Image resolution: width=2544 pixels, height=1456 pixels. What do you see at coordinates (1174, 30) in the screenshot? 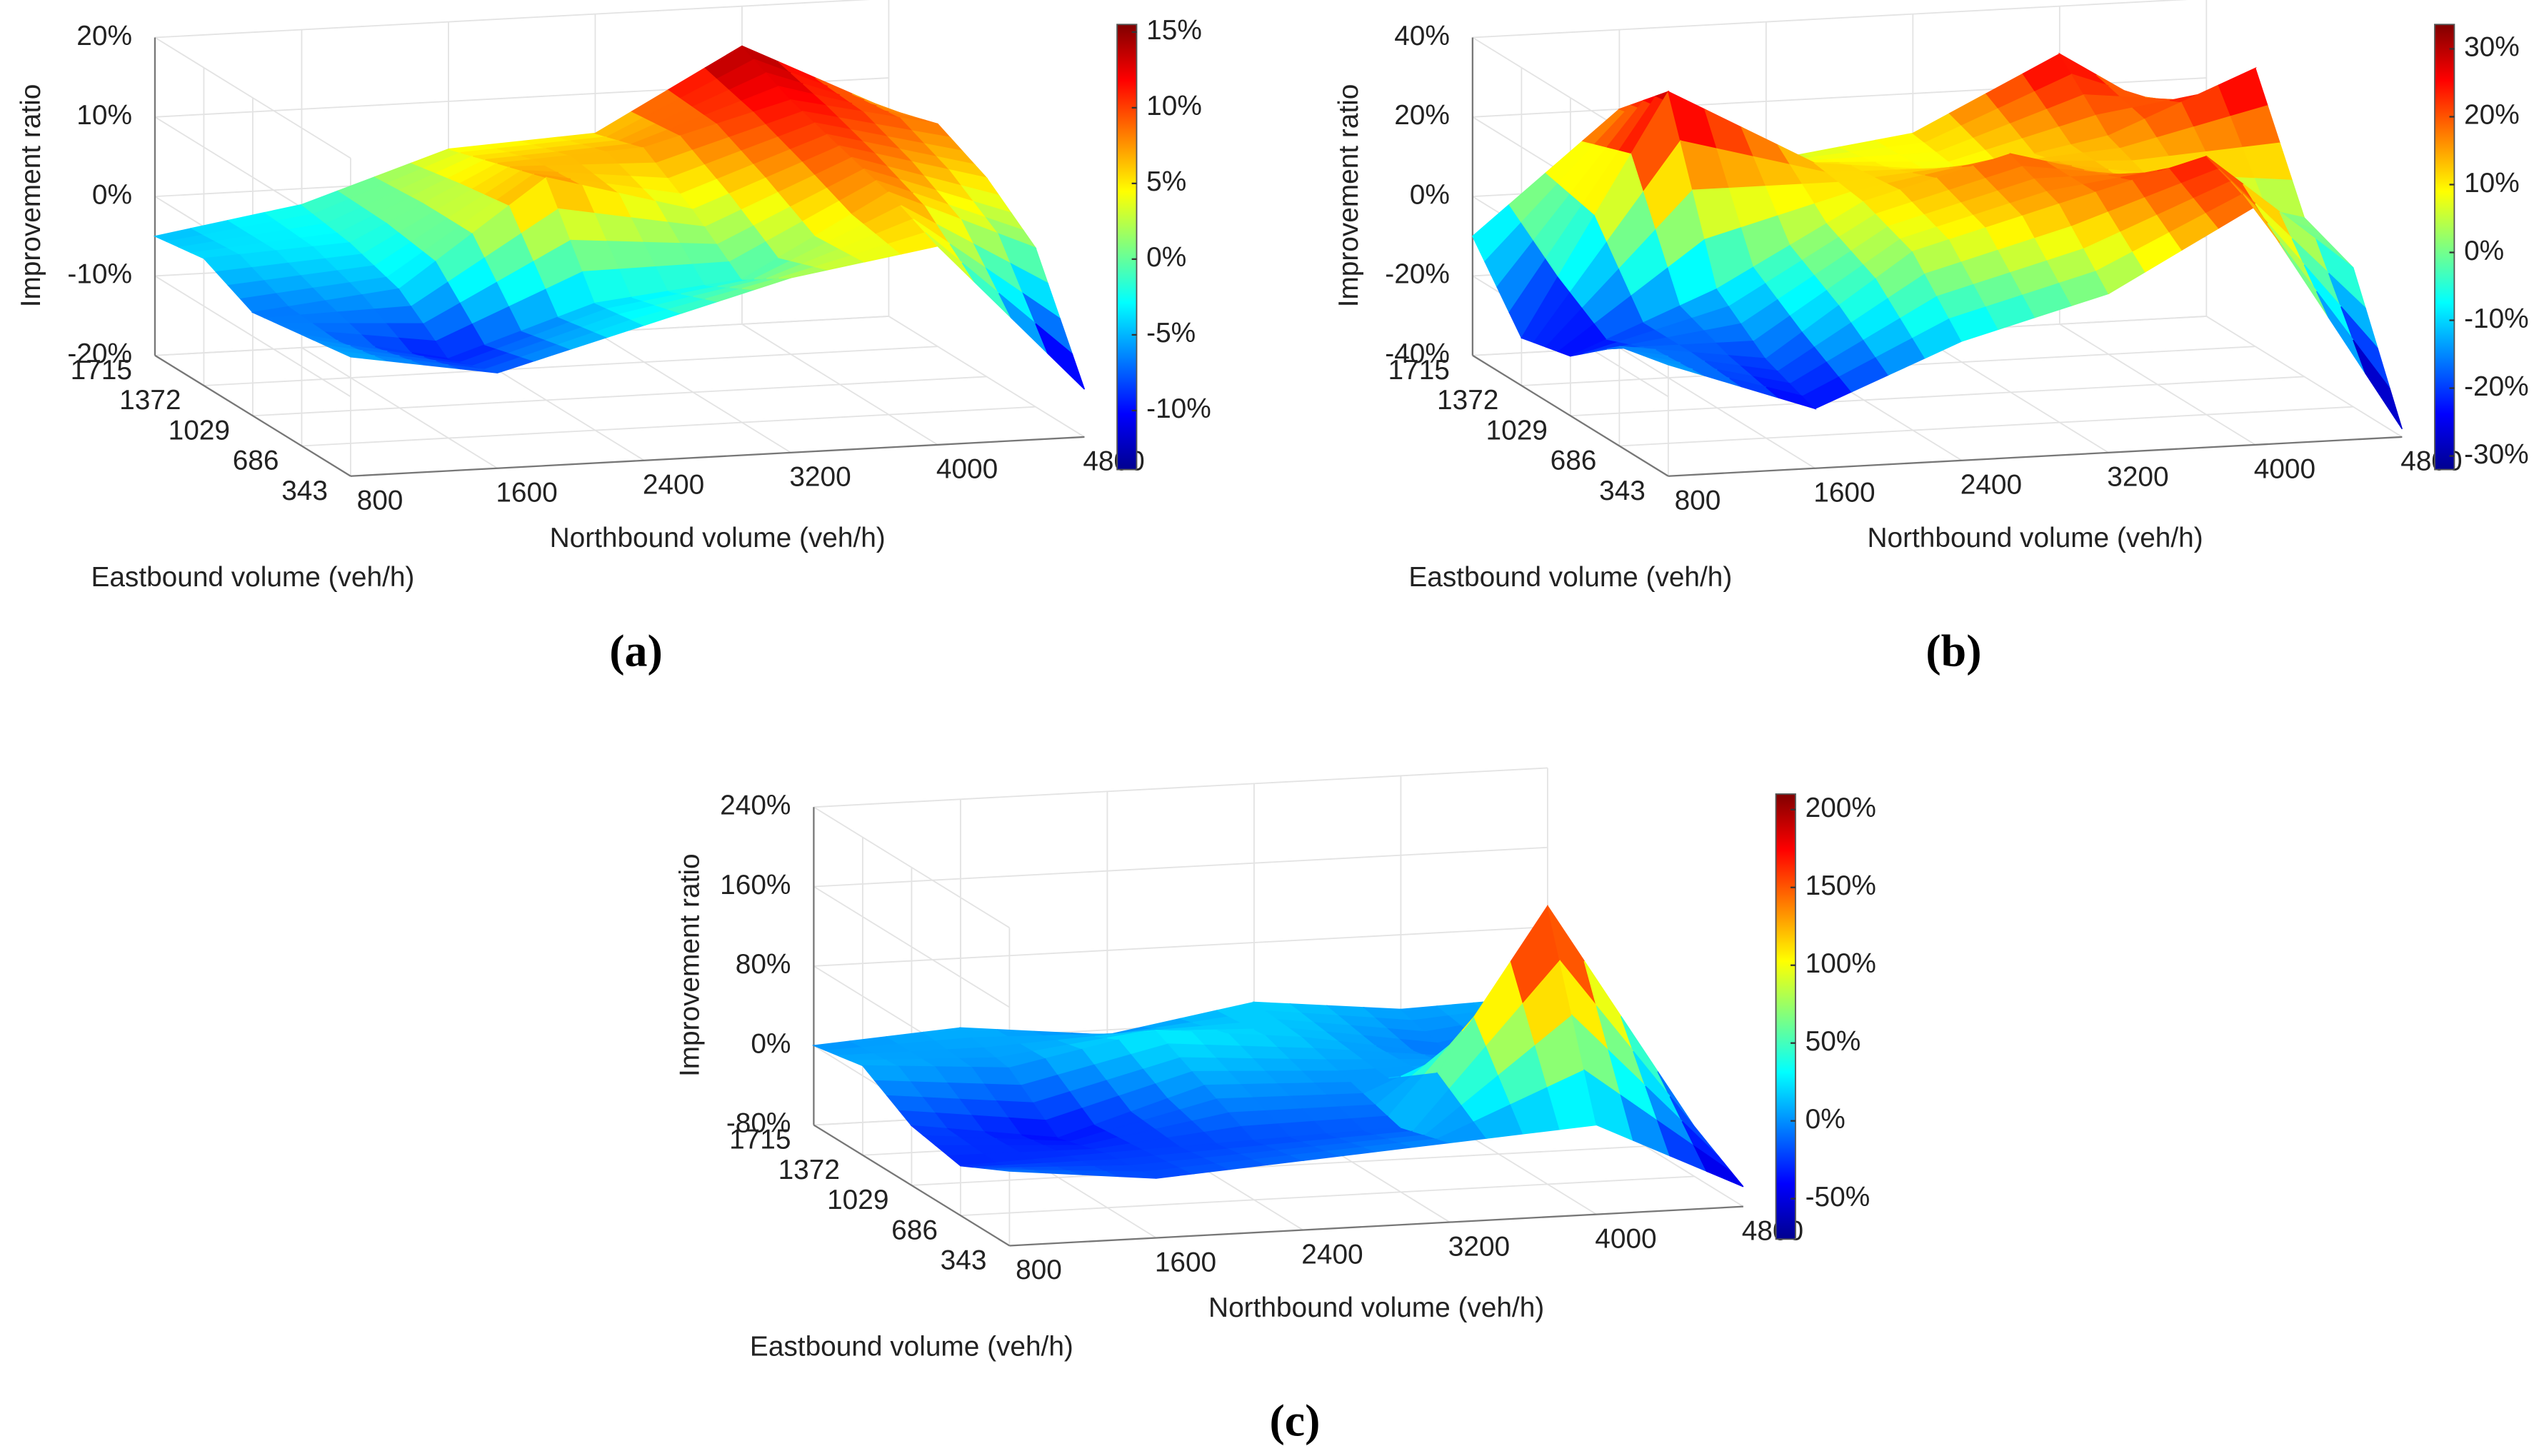
I see `colorbar-tick-label: 15%` at bounding box center [1174, 30].